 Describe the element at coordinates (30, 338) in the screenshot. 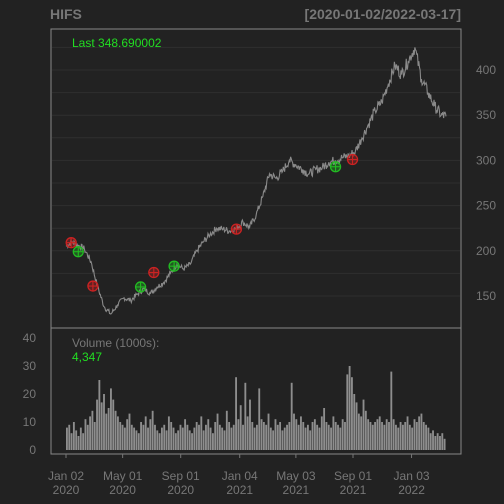

I see `volume-tick-label: 40` at that location.